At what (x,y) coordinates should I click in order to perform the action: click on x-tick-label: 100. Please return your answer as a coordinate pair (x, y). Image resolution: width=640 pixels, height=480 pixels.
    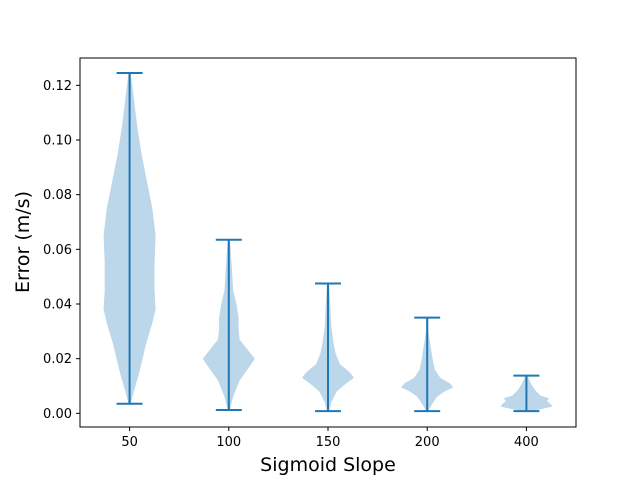
    Looking at the image, I should click on (228, 442).